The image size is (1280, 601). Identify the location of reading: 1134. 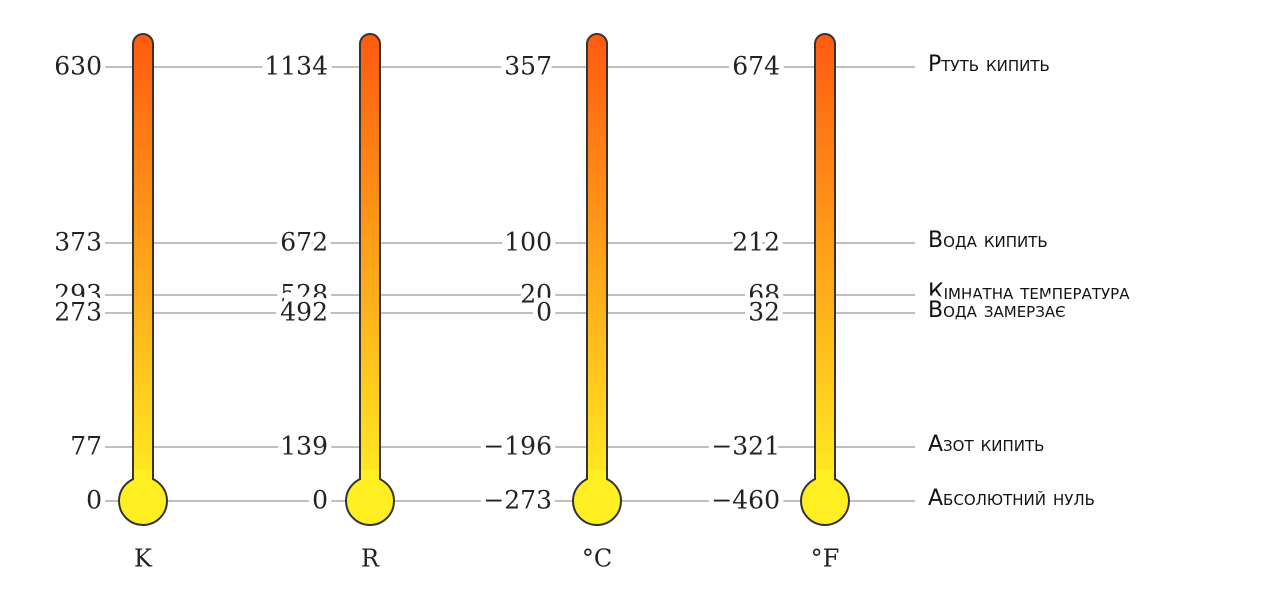
(296, 66).